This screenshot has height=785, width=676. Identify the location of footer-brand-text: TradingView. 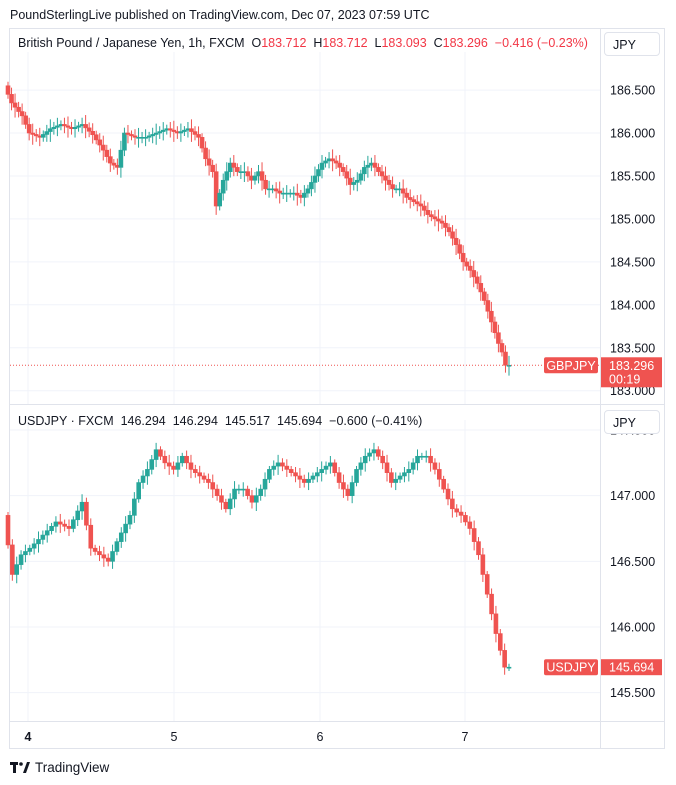
(72, 767).